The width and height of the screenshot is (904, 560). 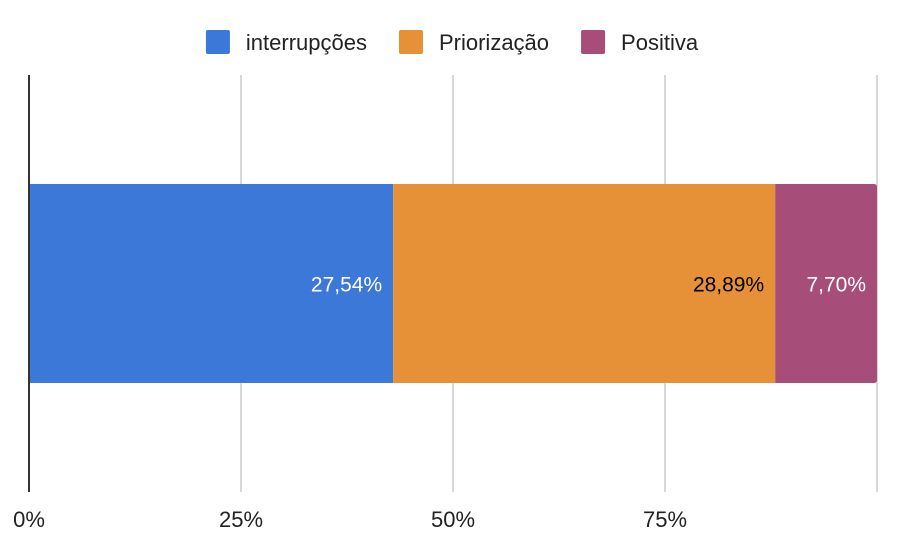 What do you see at coordinates (494, 42) in the screenshot?
I see `legend-label: Priorização` at bounding box center [494, 42].